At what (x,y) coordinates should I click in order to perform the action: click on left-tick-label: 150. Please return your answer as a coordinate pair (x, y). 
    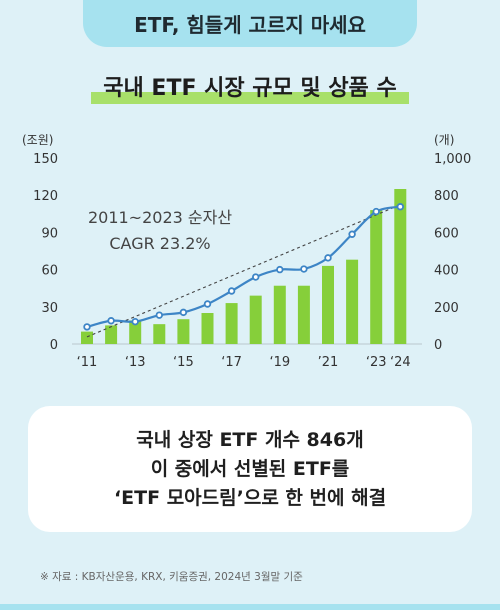
    Looking at the image, I should click on (45, 159).